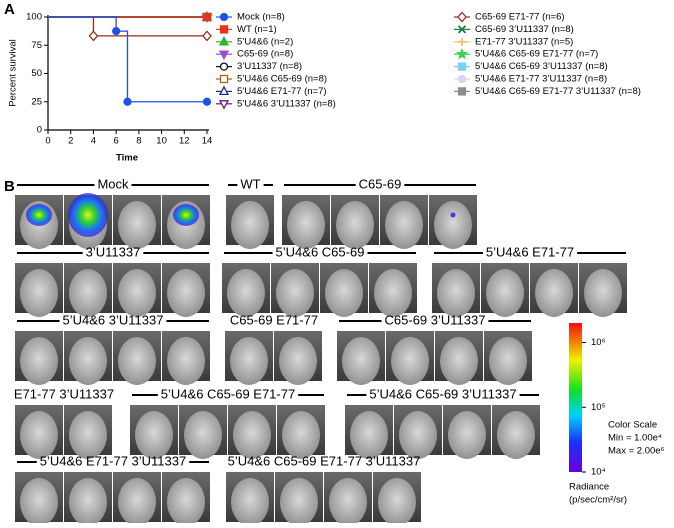 The height and width of the screenshot is (528, 674). I want to click on y-tick-label: 25, so click(36, 101).